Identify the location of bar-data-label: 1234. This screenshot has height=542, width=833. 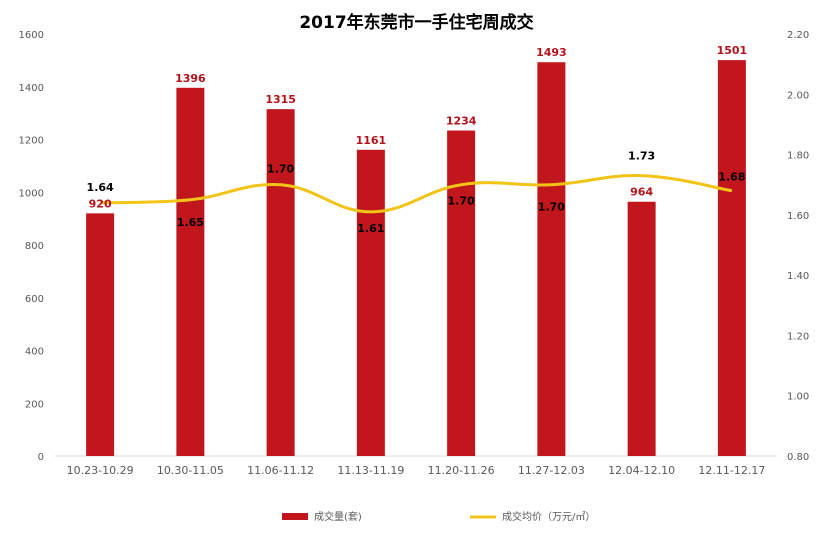
(461, 121).